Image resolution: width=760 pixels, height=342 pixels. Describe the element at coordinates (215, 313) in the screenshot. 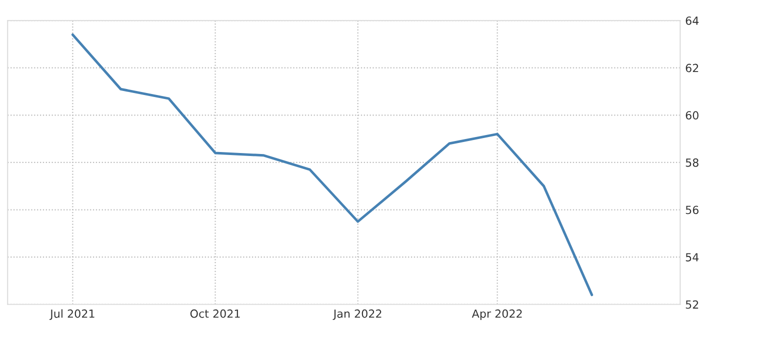

I see `x-tick-label: Oct 2021` at that location.